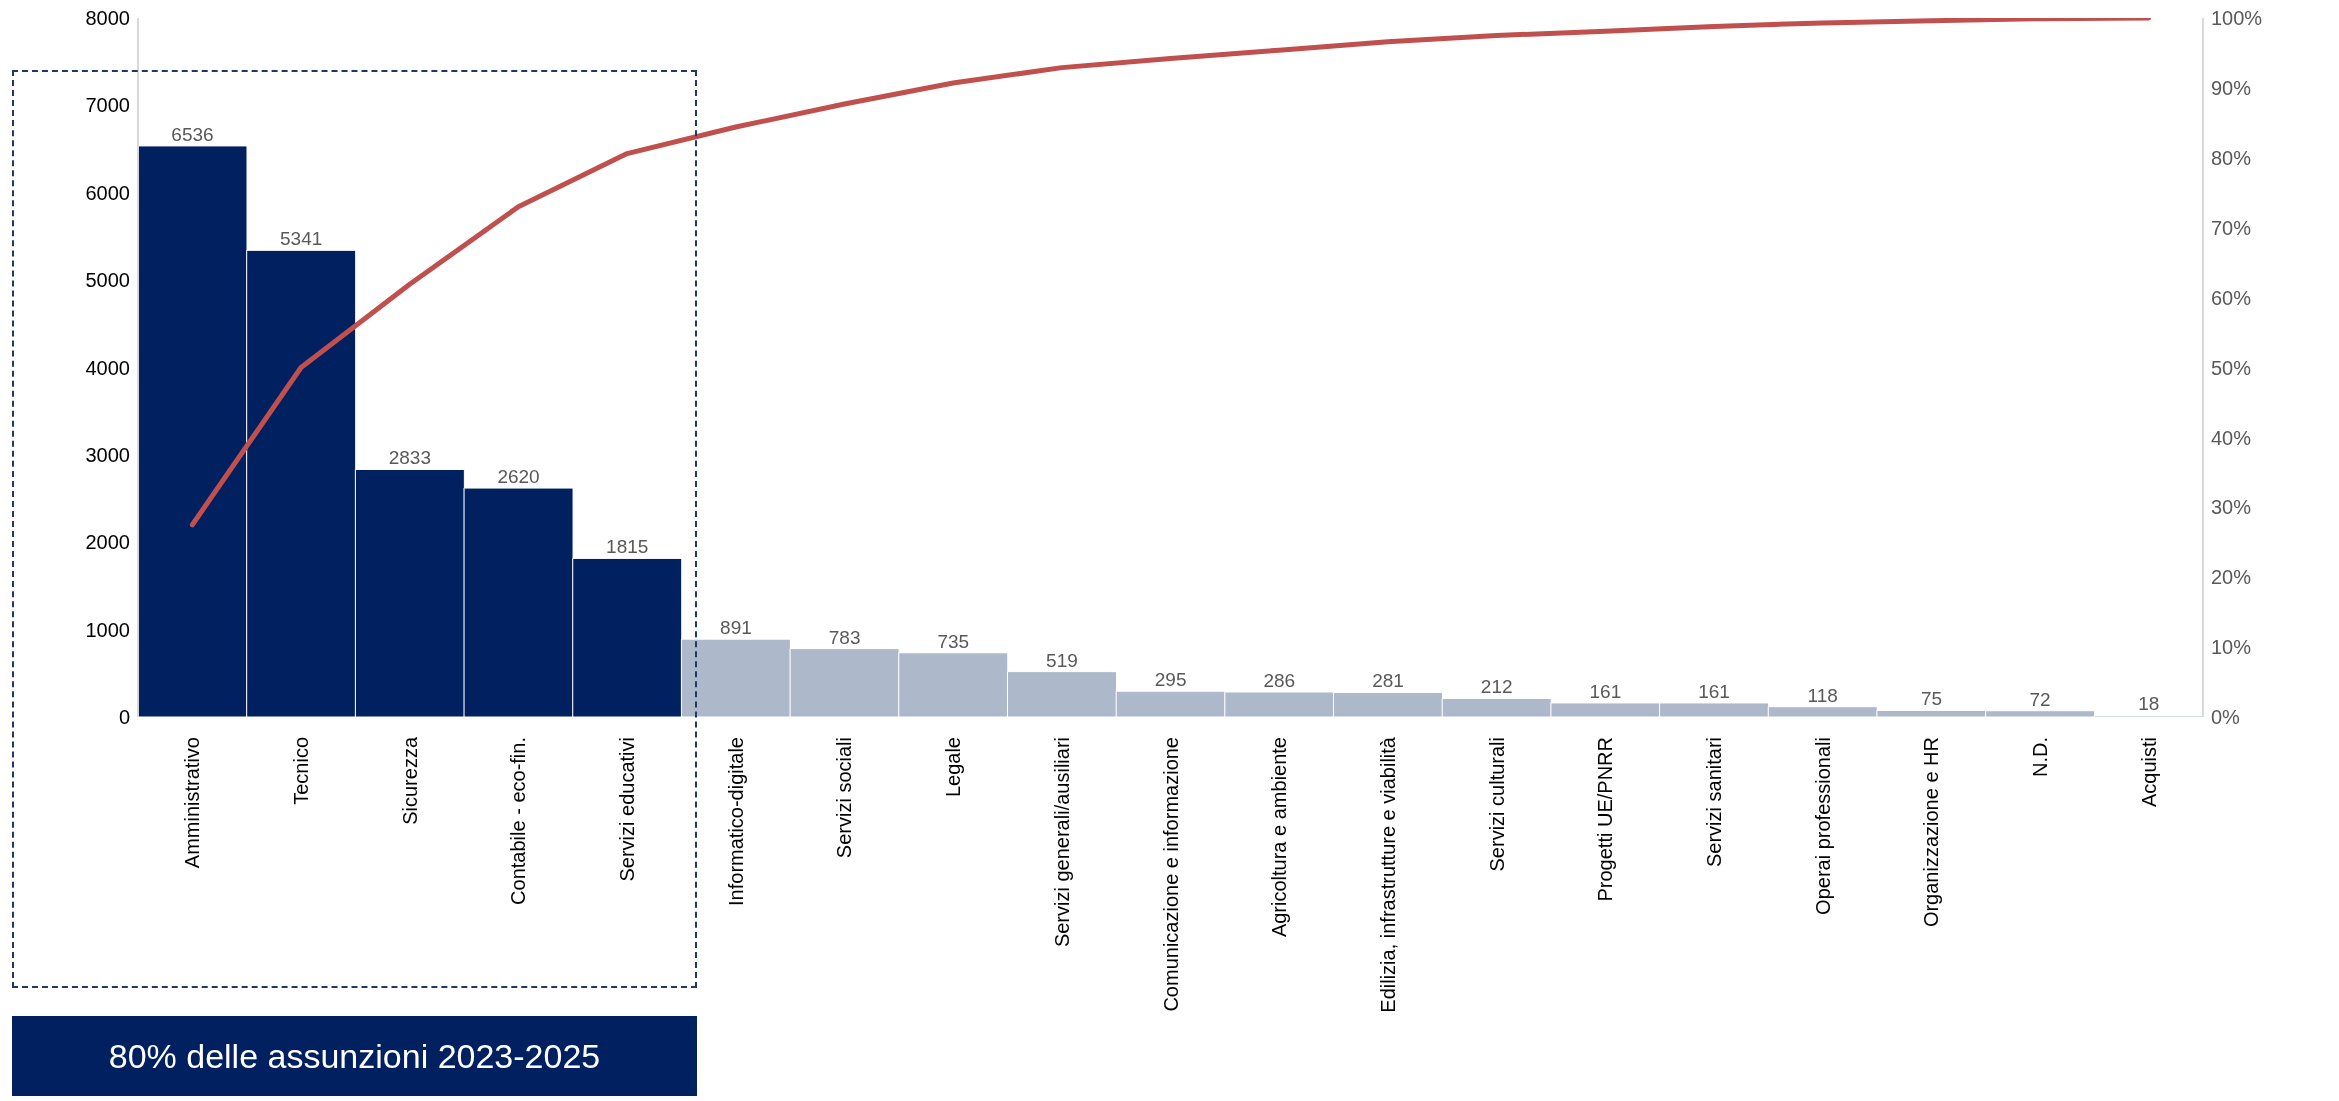 The height and width of the screenshot is (1101, 2339). I want to click on data-label: 783, so click(844, 637).